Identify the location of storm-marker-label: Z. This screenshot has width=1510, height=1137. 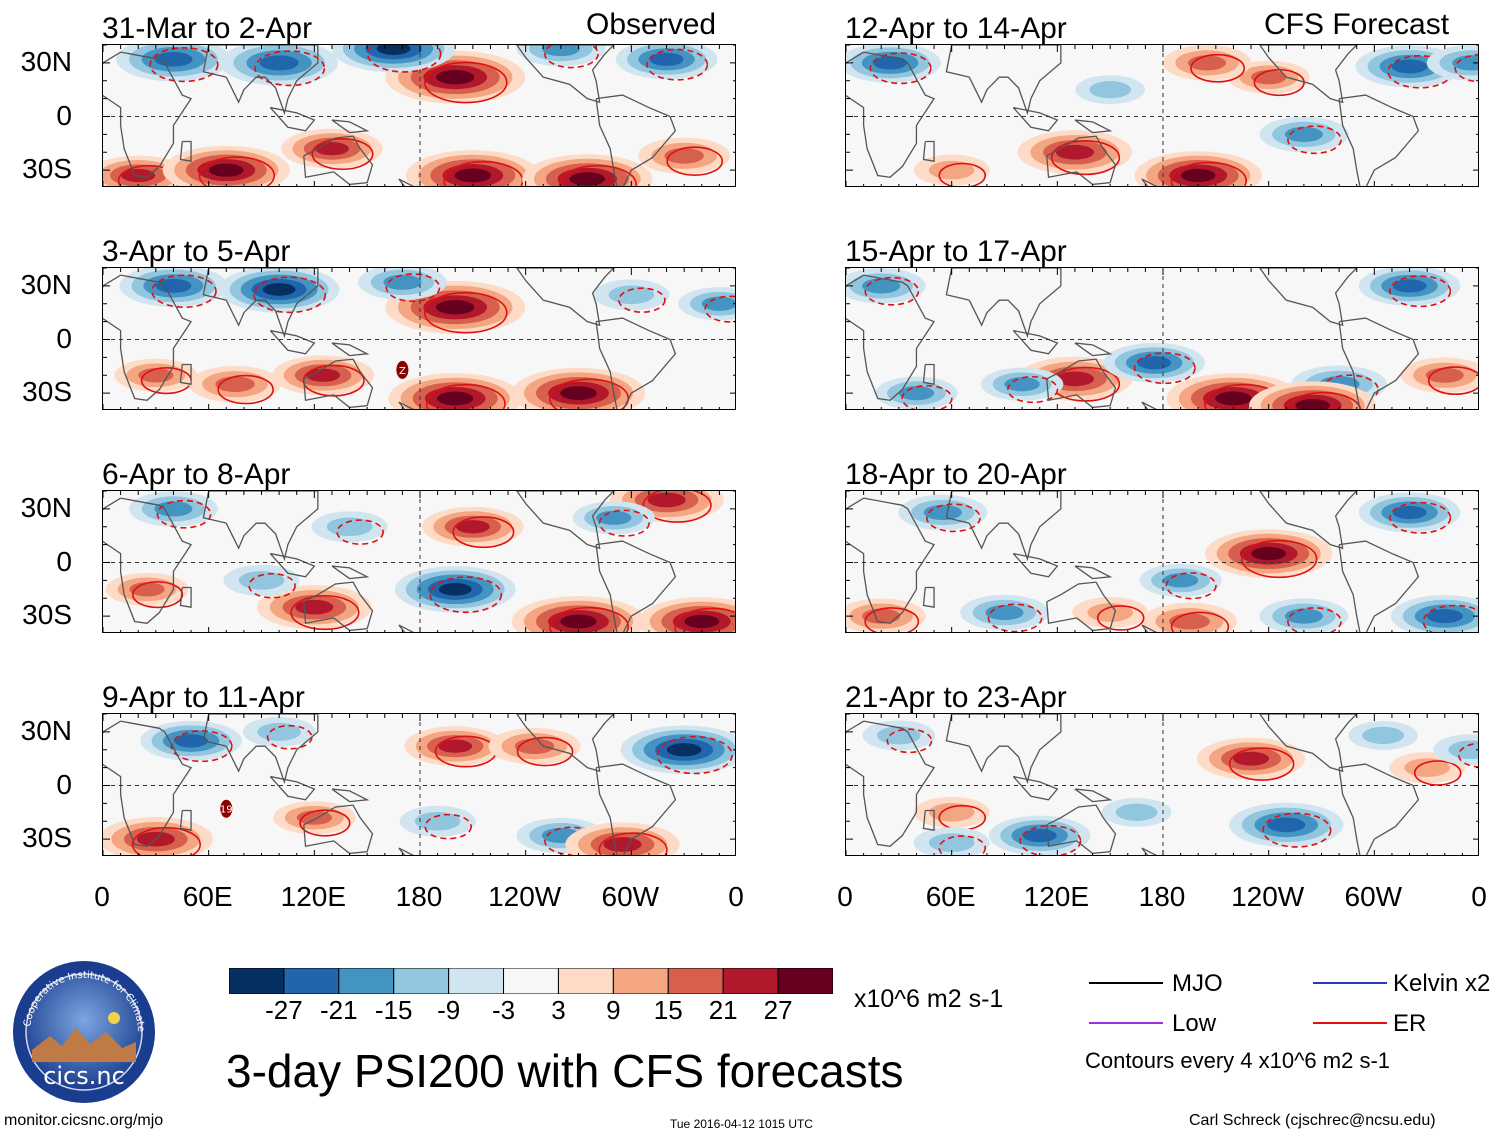
(402, 371).